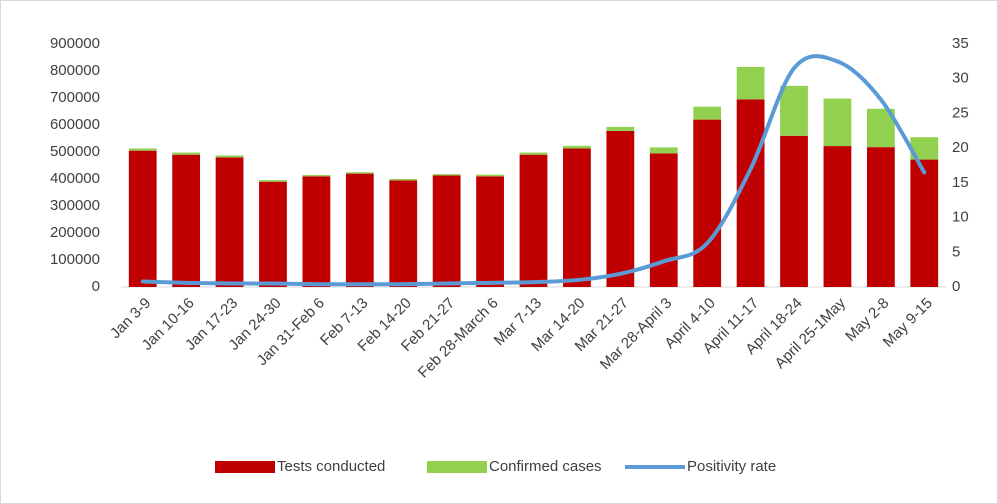  What do you see at coordinates (75, 232) in the screenshot?
I see `y-tick-label: 200000` at bounding box center [75, 232].